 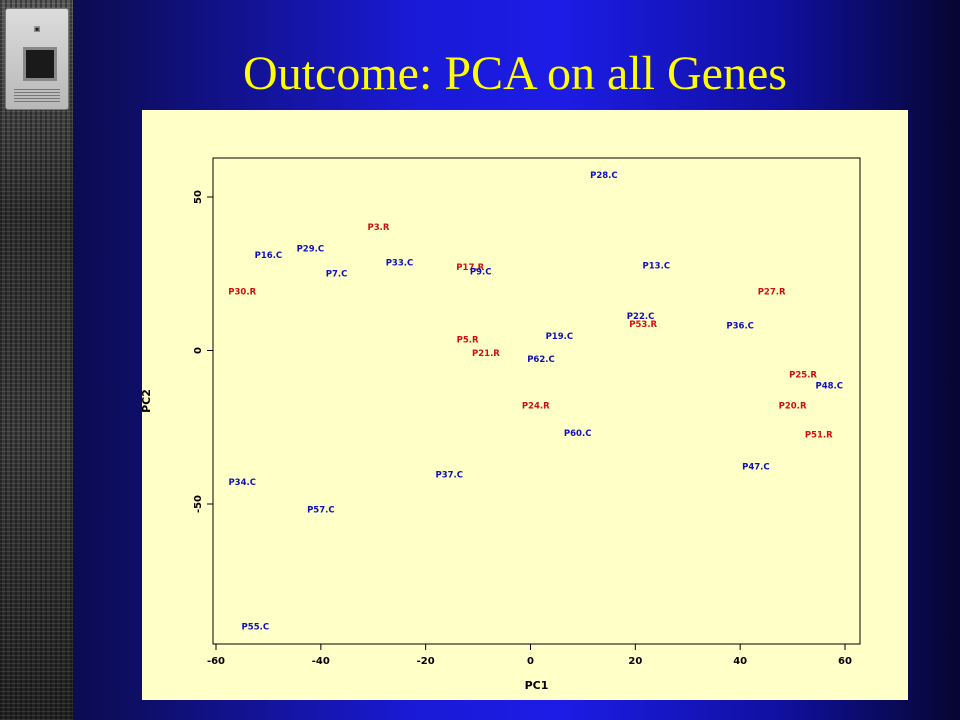 What do you see at coordinates (269, 256) in the screenshot?
I see `point-label: P16.C` at bounding box center [269, 256].